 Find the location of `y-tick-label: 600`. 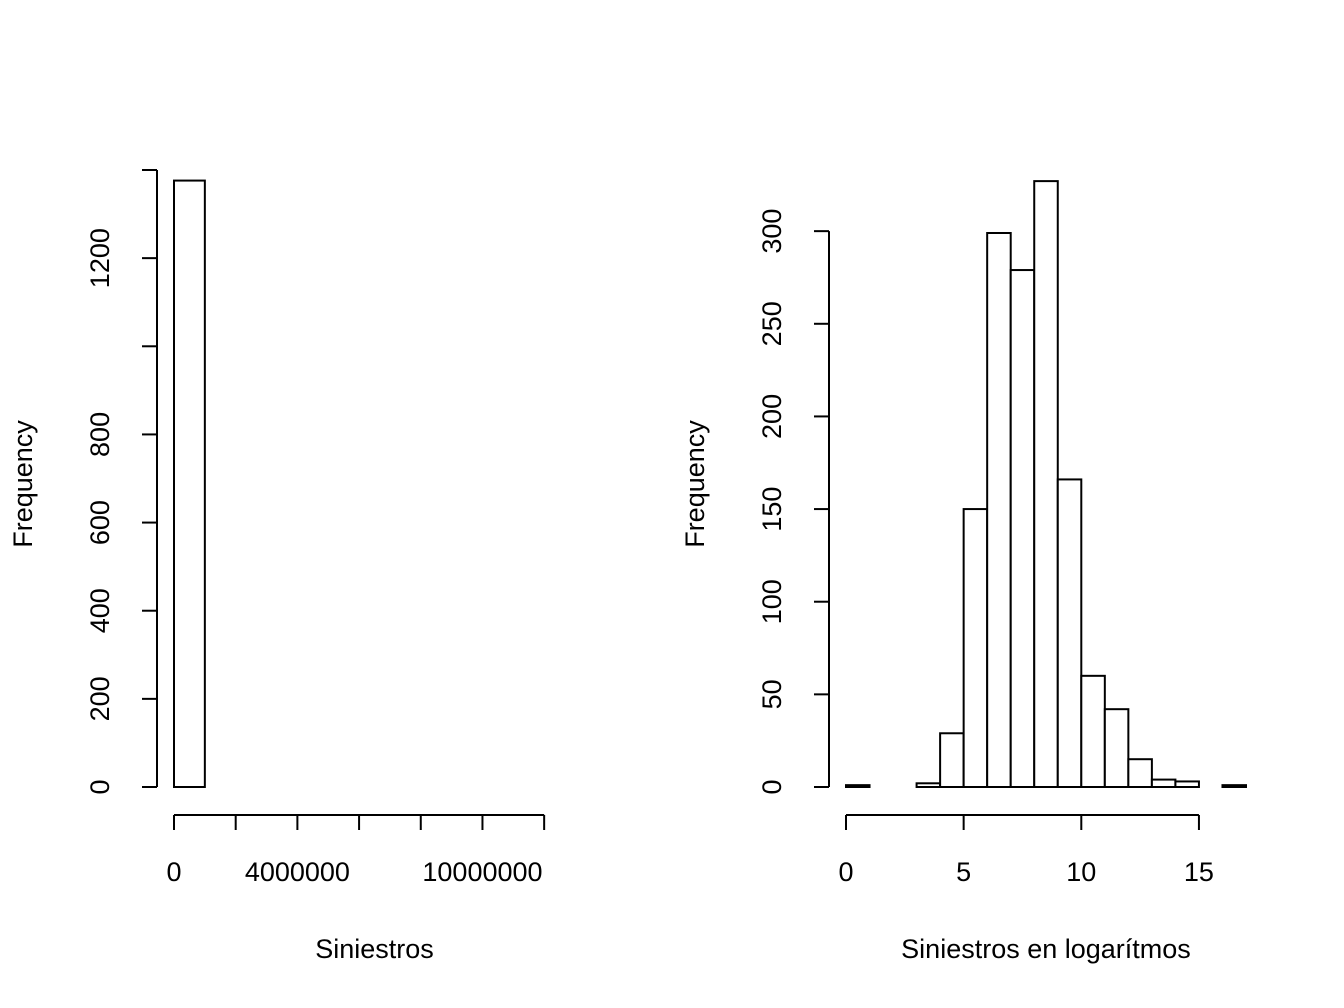

y-tick-label: 600 is located at coordinates (100, 522).